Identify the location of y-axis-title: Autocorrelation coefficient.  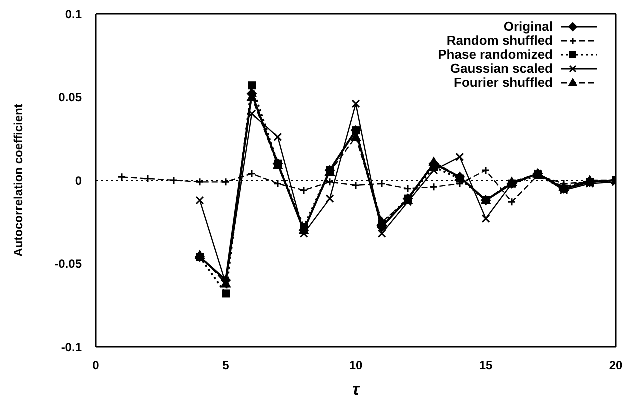
(18, 180).